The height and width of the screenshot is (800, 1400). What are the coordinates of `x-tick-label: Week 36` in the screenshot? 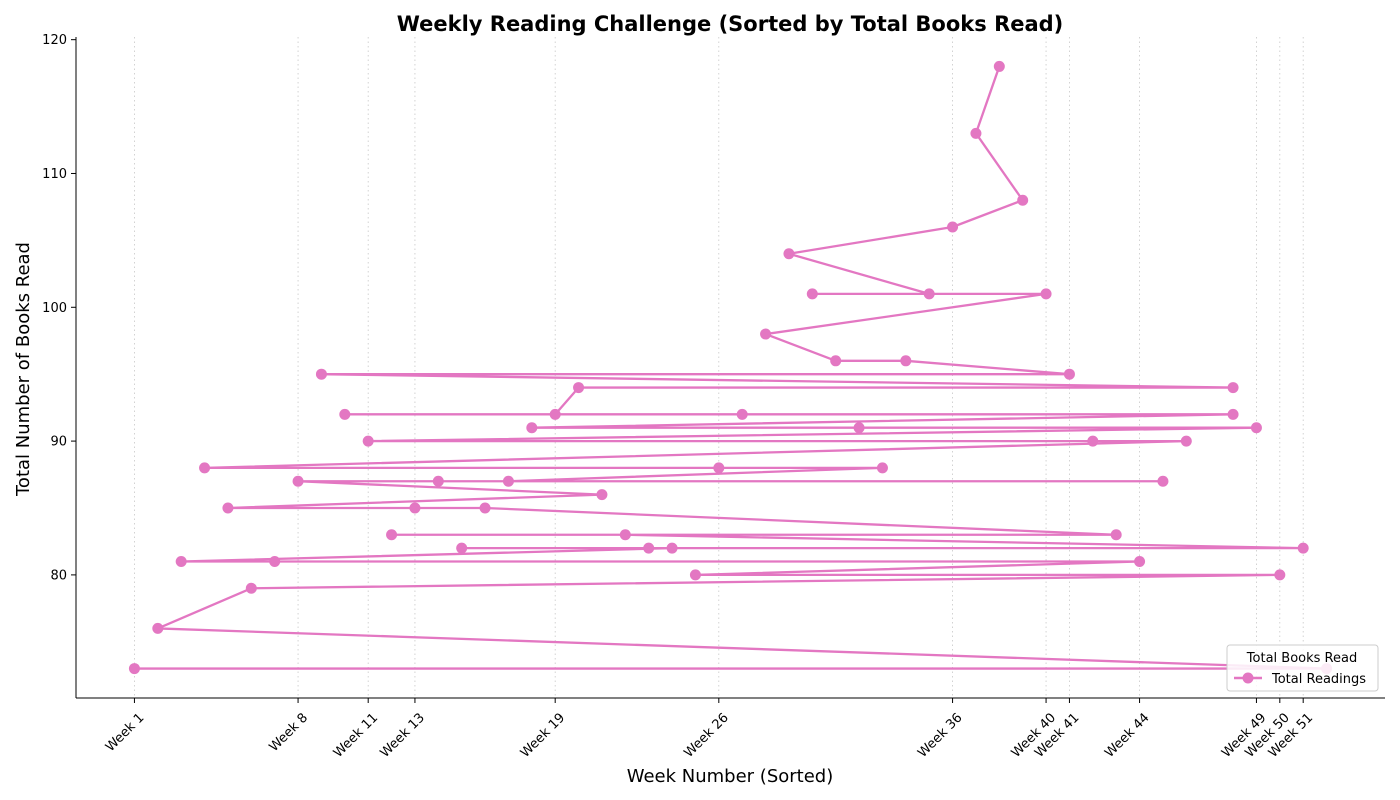 It's located at (940, 735).